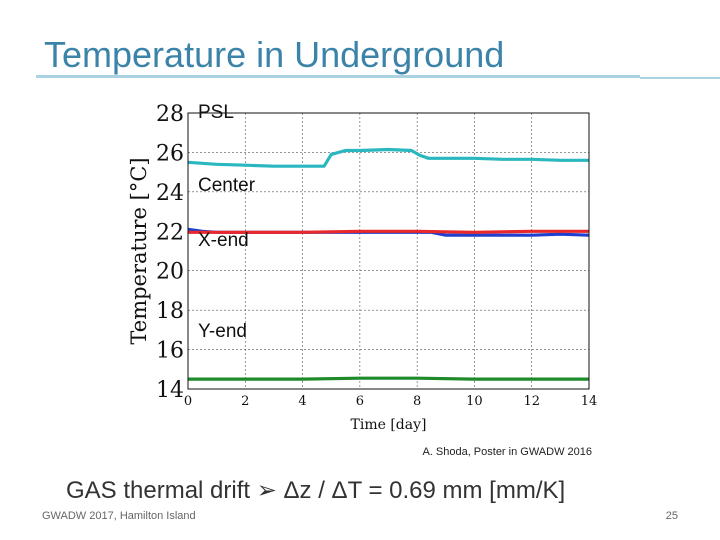 The height and width of the screenshot is (540, 720). What do you see at coordinates (170, 272) in the screenshot?
I see `y-tick-label: 20` at bounding box center [170, 272].